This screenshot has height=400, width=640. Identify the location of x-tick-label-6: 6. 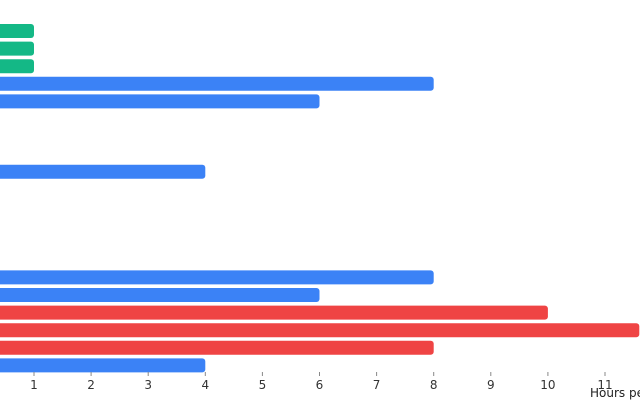
(320, 385).